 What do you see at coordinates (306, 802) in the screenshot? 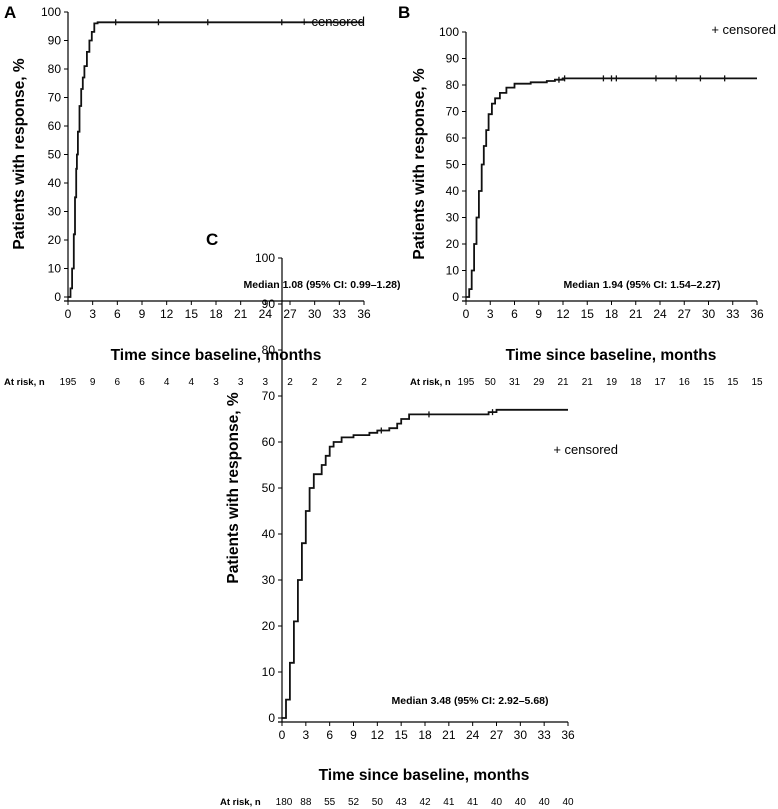
I see `at-risk-count: 88` at bounding box center [306, 802].